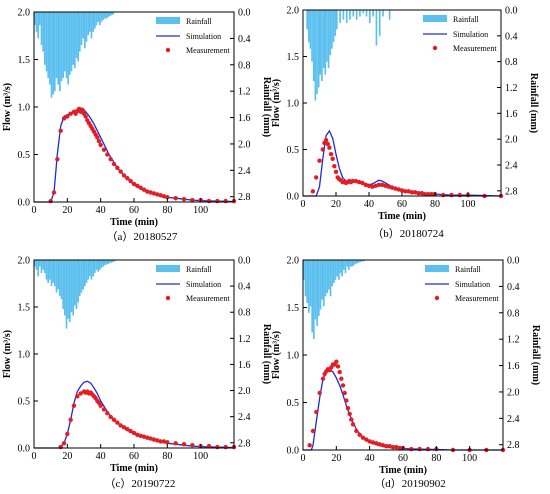  Describe the element at coordinates (24, 355) in the screenshot. I see `y-tick-label: 1.0` at that location.